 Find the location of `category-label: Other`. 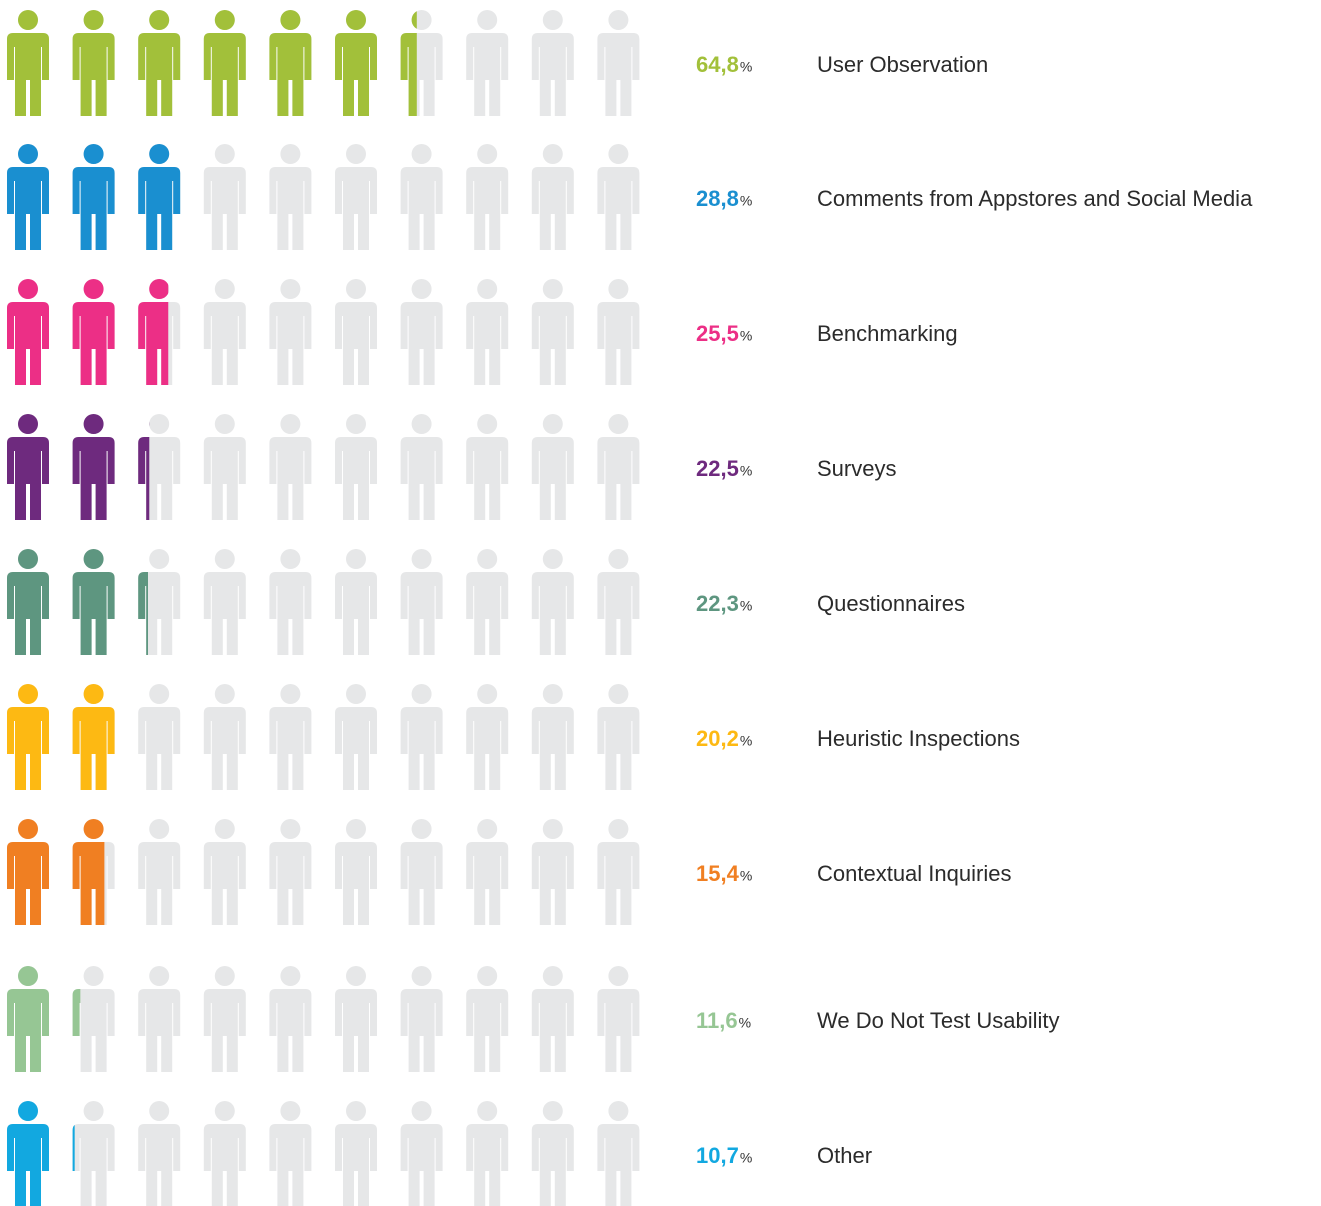

category-label: Other is located at coordinates (844, 1155).